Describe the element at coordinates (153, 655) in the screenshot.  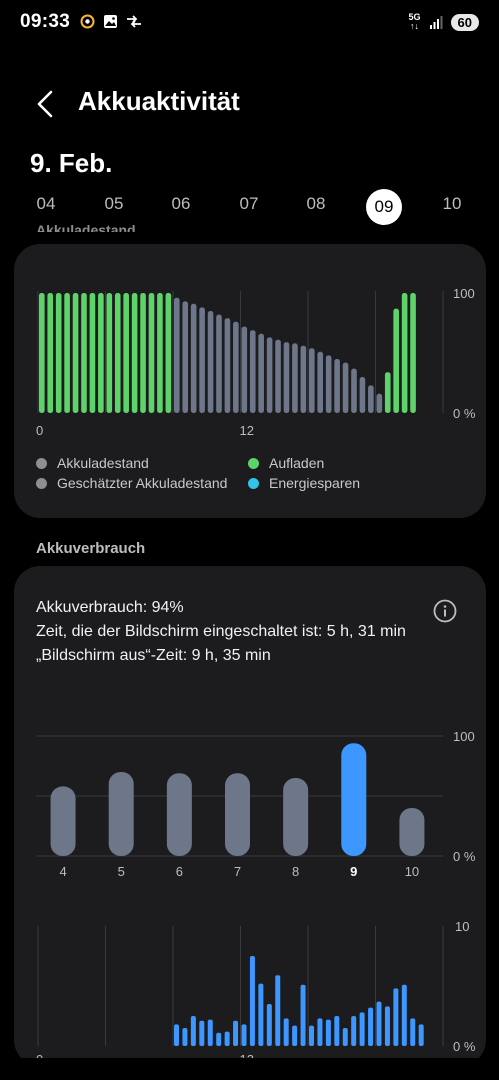
I see `screen-off-time: „Bildschirm aus“-Zeit: 9 h, 35 min` at that location.